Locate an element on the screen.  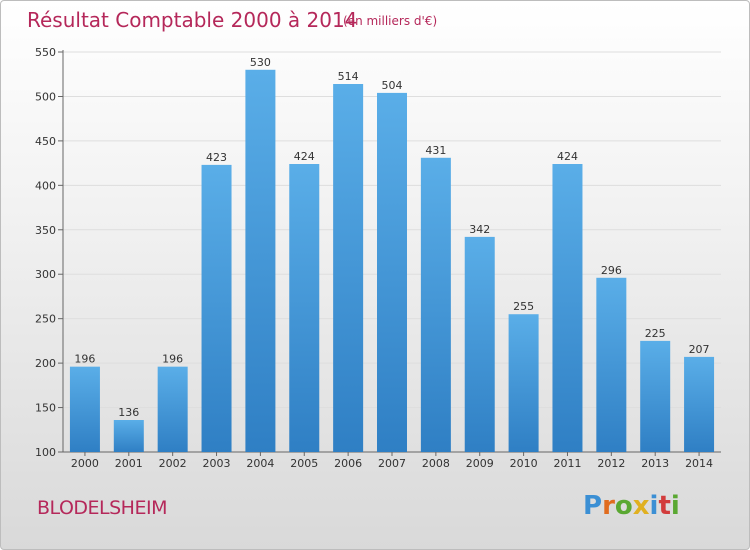
bar-2008 is located at coordinates (435, 304).